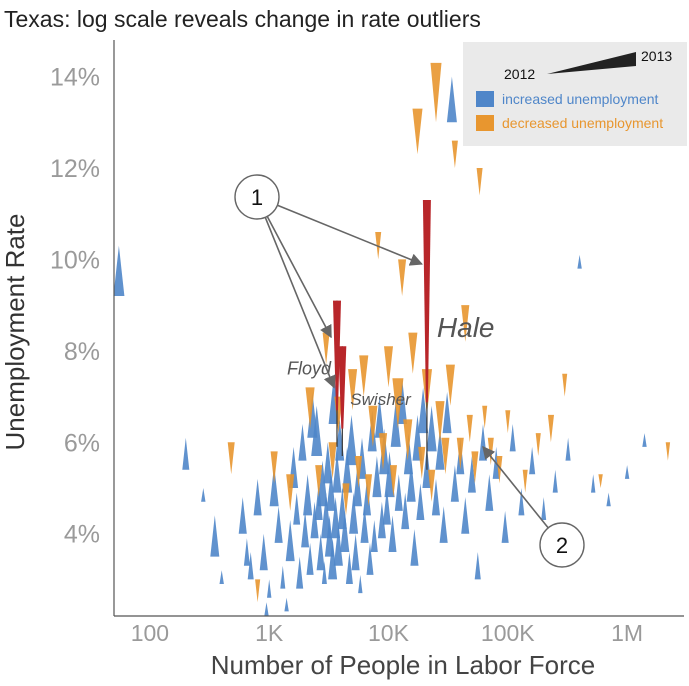  I want to click on y-axis-label: Unemployment Rate, so click(15, 332).